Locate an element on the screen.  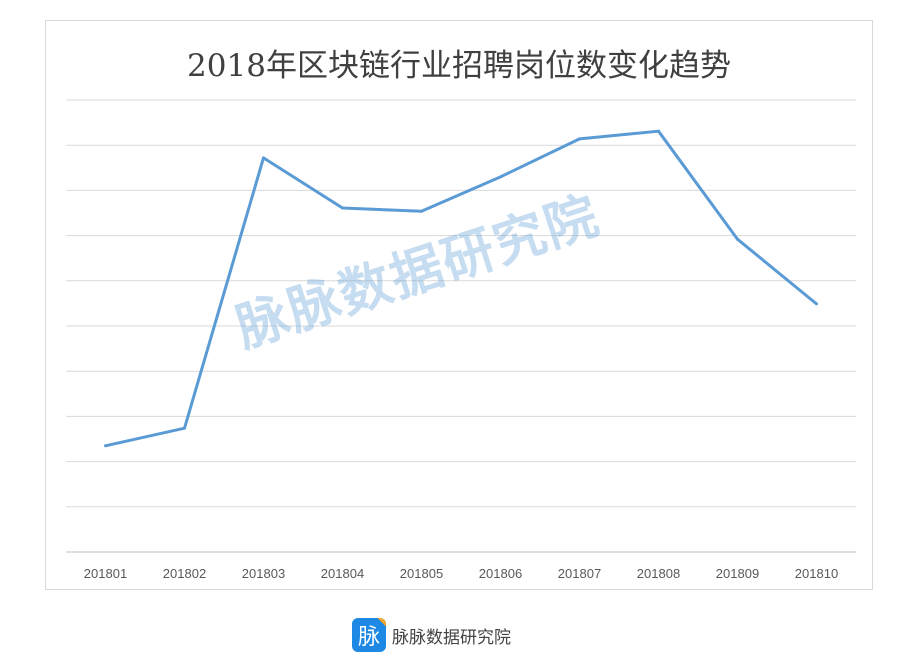
x-tick-label: 201803 is located at coordinates (263, 573).